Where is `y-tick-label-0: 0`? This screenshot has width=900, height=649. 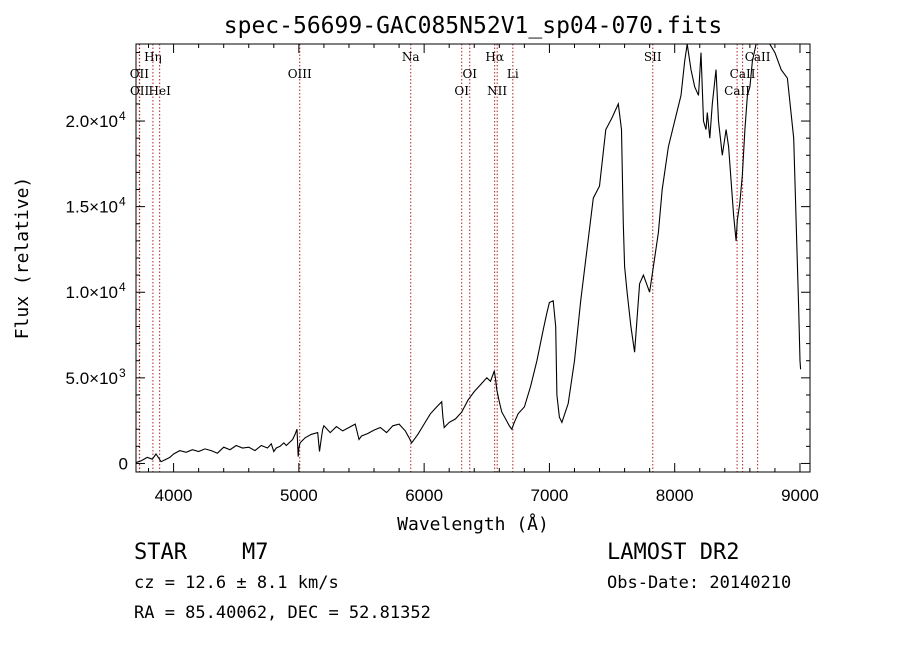
y-tick-label-0: 0 is located at coordinates (123, 463).